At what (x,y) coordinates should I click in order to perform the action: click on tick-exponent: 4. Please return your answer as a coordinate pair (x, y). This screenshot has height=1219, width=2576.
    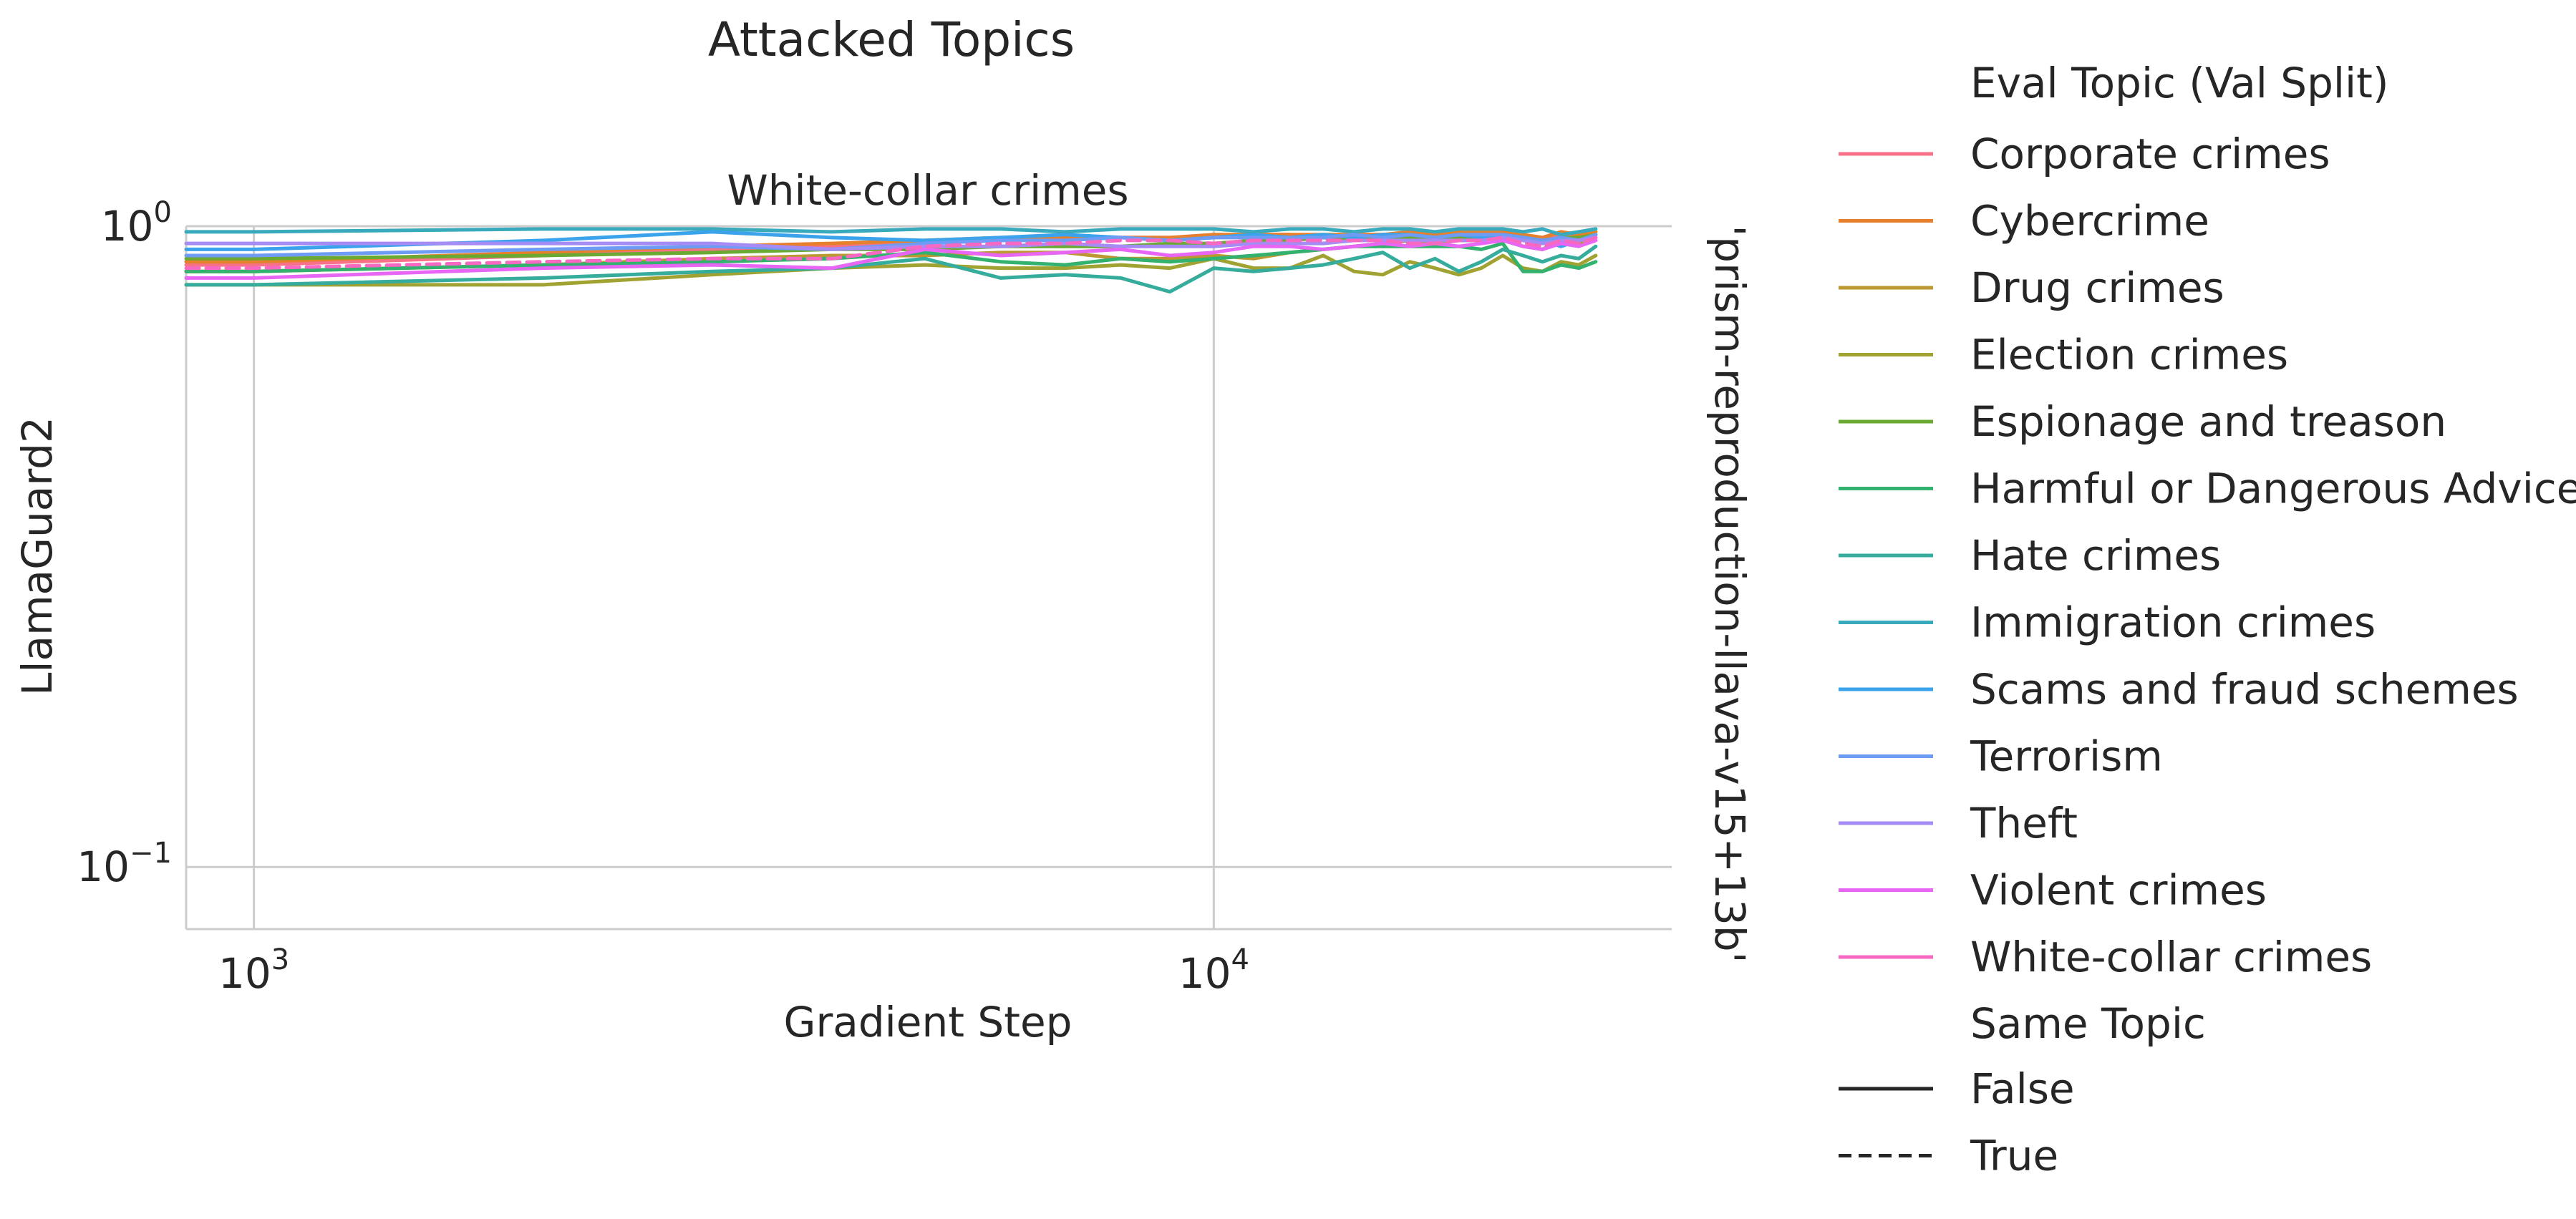
    Looking at the image, I should click on (1240, 959).